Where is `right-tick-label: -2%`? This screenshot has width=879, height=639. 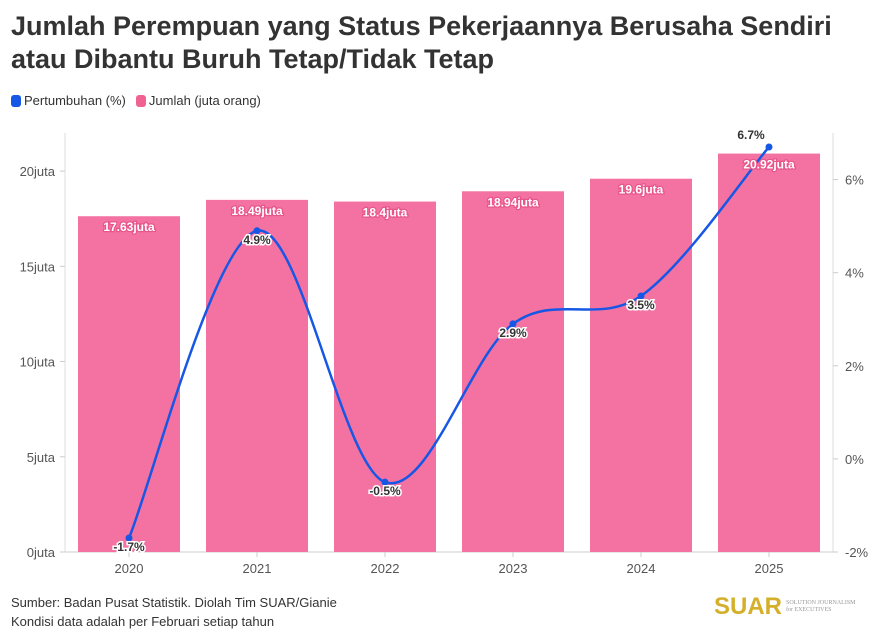 right-tick-label: -2% is located at coordinates (857, 552).